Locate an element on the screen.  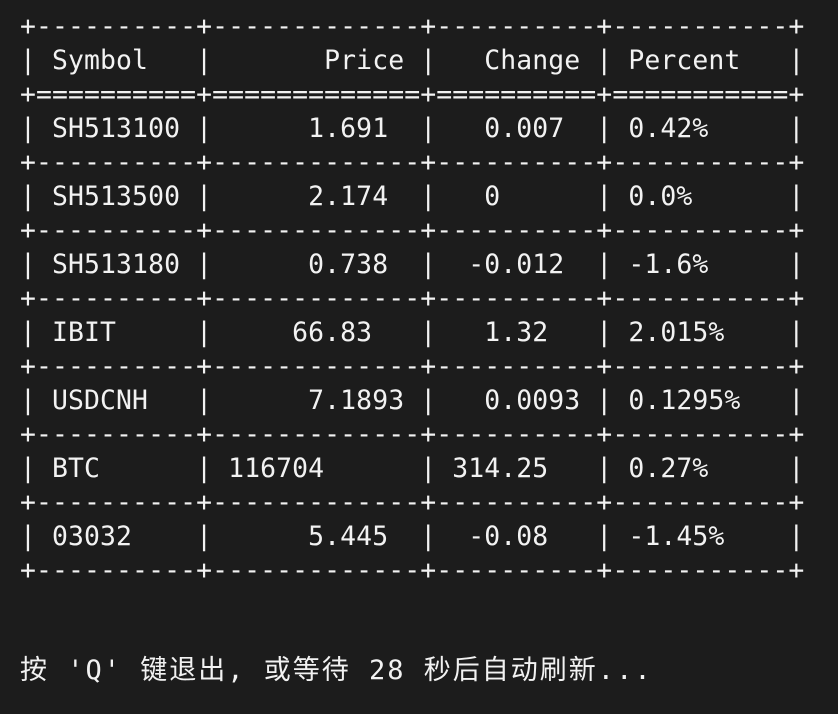
table-row: | SH513100 | 1.691 | 0.007 | 0.42% | is located at coordinates (412, 128).